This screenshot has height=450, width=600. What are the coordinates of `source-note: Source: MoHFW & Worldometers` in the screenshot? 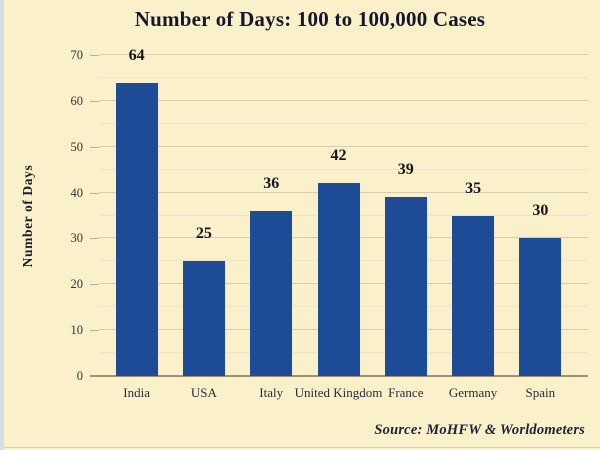 It's located at (479, 430).